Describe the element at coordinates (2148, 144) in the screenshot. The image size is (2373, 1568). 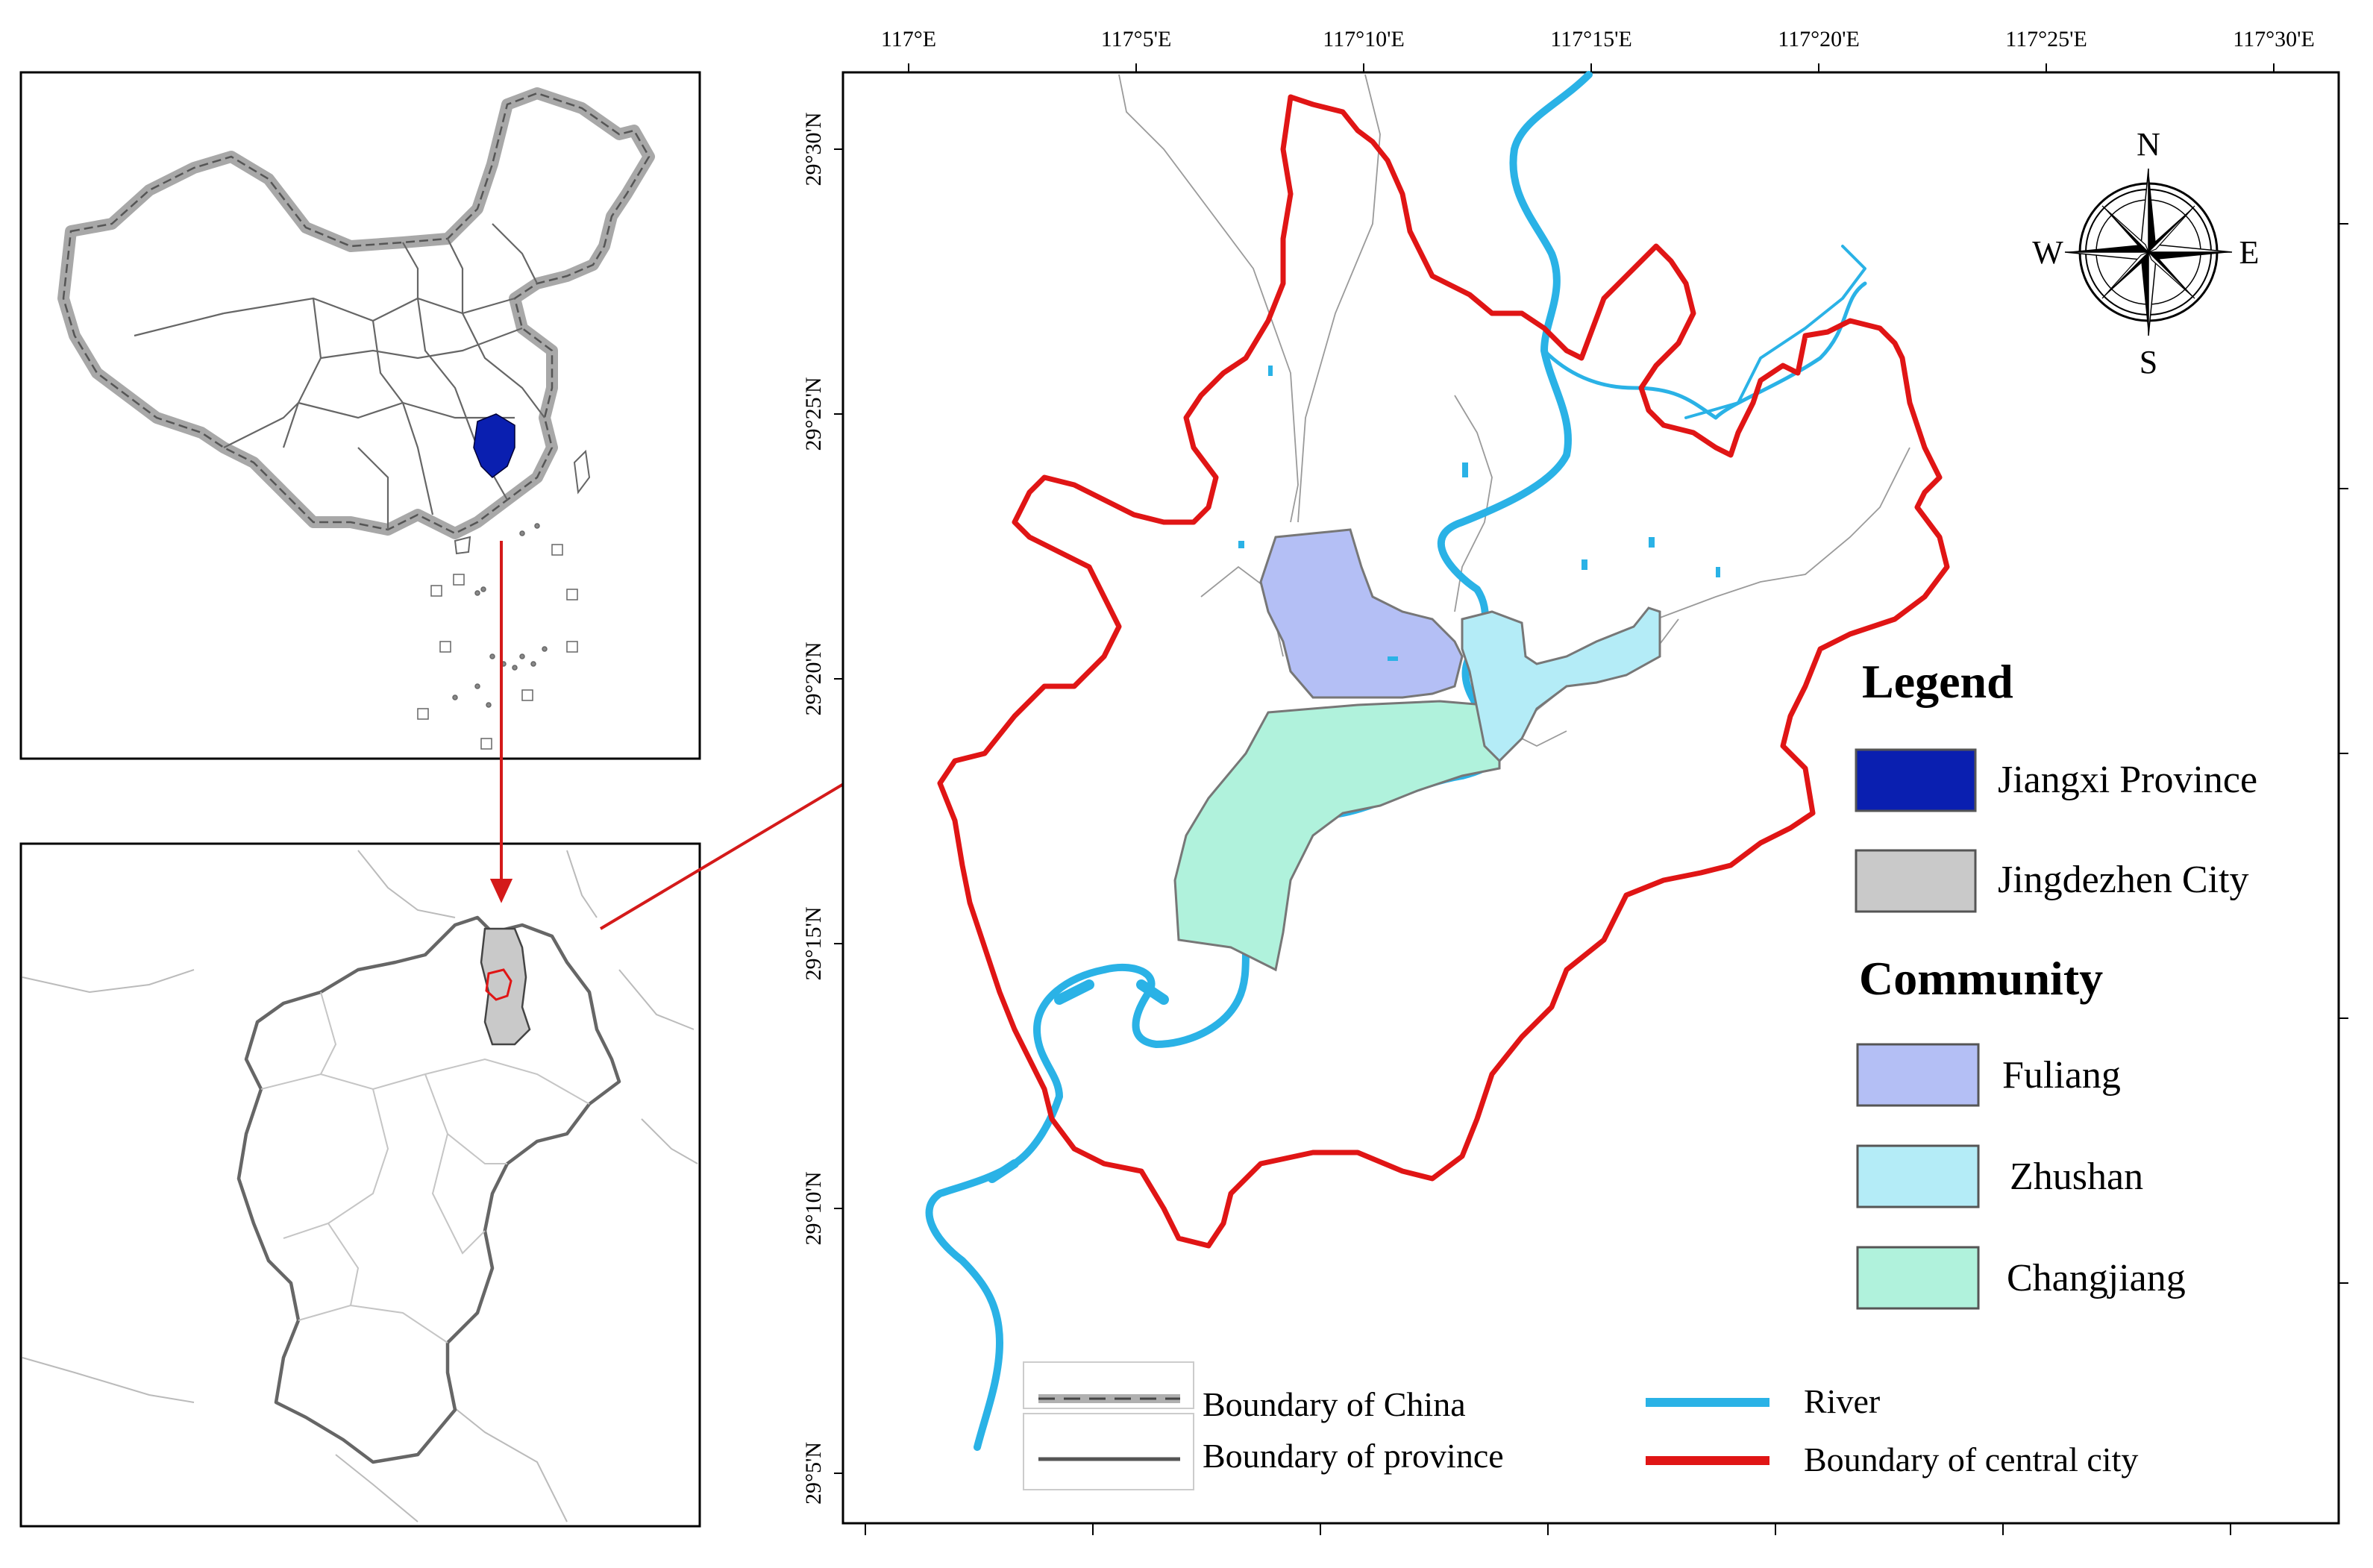
I see `compass-north: N` at that location.